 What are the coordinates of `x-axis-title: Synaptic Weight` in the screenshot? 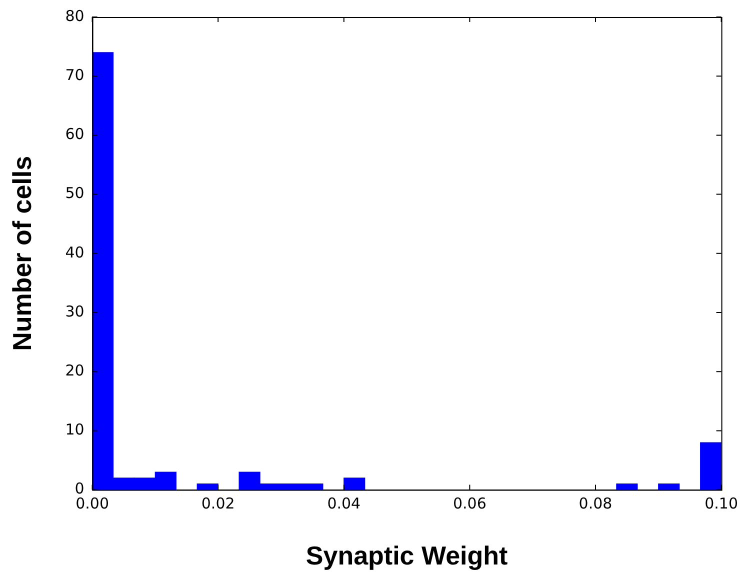 It's located at (407, 555).